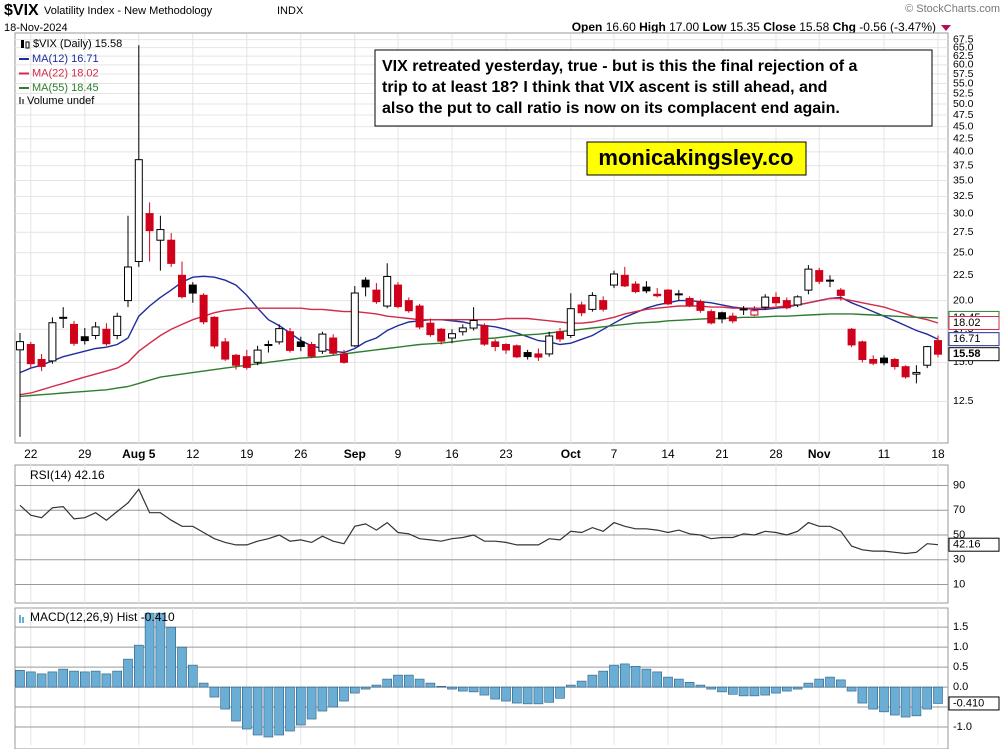  I want to click on y-tick-label: 25.0, so click(963, 253).